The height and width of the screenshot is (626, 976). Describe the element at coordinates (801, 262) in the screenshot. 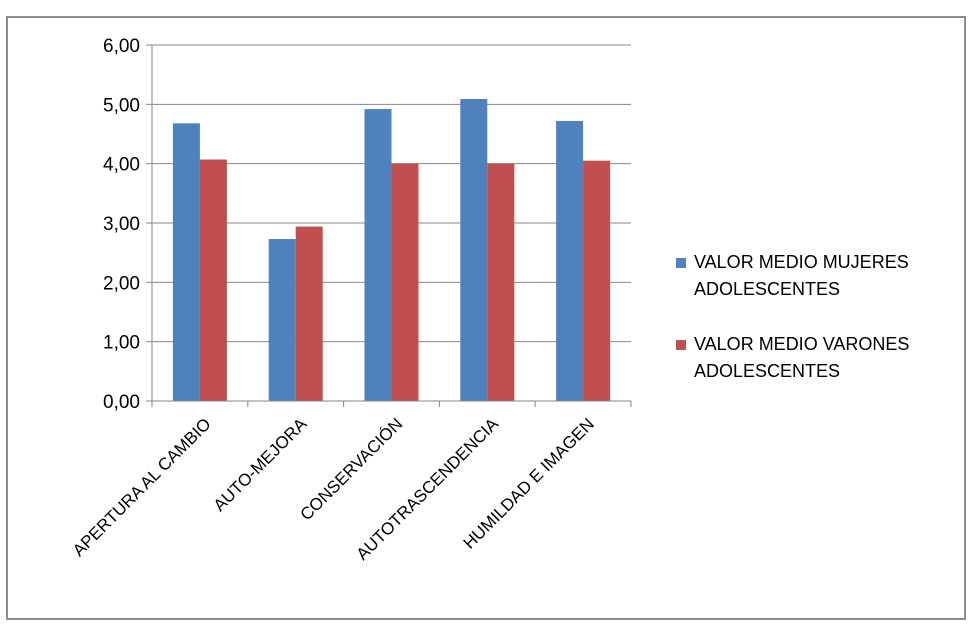

I see `legend-label-line: VALOR MEDIO MUJERES` at that location.